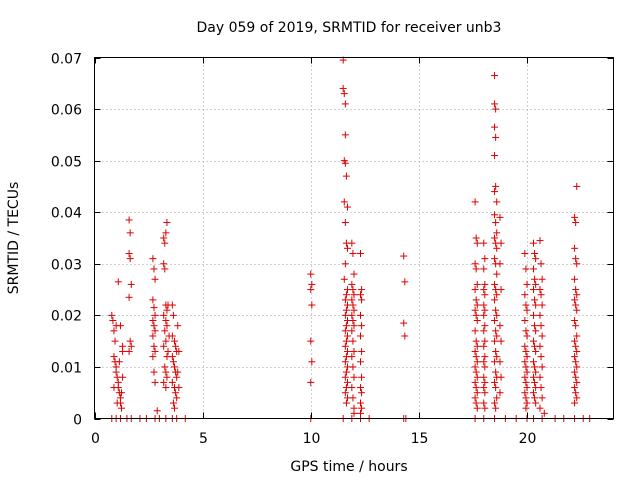 This screenshot has width=640, height=480. I want to click on y-tick-label: 0.03, so click(66, 266).